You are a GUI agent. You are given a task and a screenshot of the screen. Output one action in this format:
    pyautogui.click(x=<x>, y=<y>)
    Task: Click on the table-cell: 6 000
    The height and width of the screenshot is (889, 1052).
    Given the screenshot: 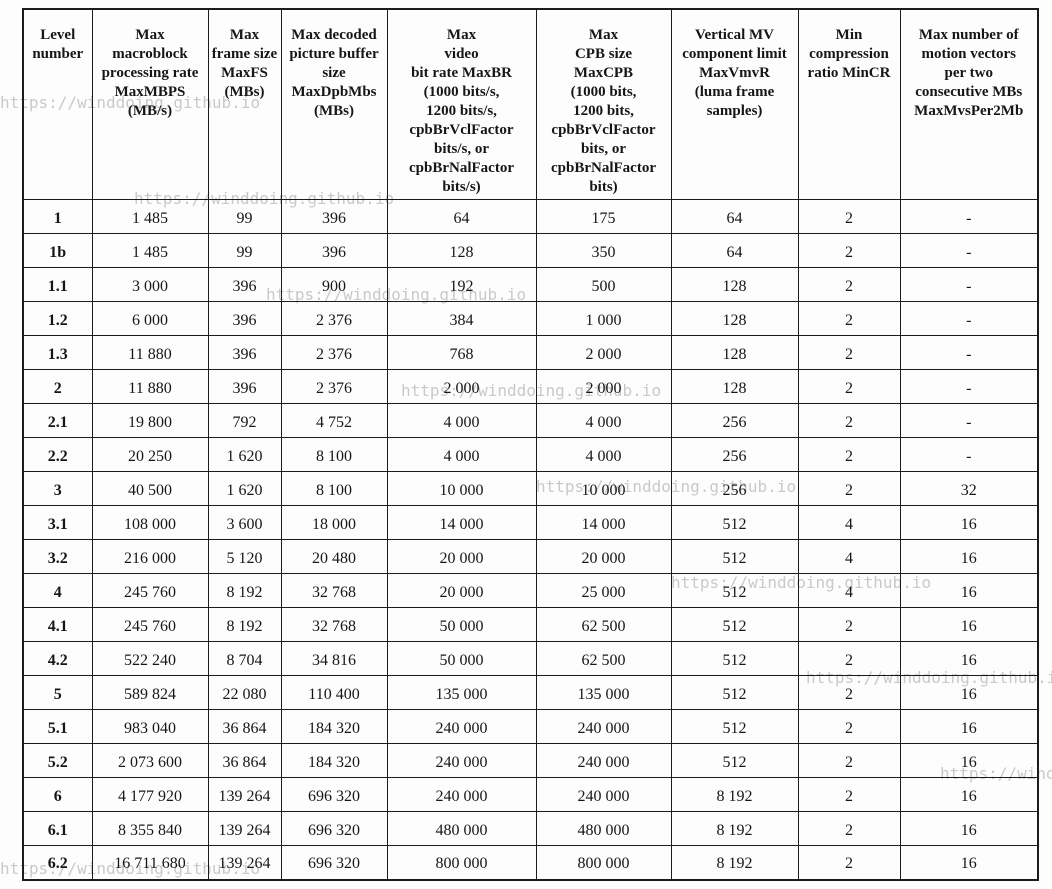 What is the action you would take?
    pyautogui.click(x=150, y=318)
    